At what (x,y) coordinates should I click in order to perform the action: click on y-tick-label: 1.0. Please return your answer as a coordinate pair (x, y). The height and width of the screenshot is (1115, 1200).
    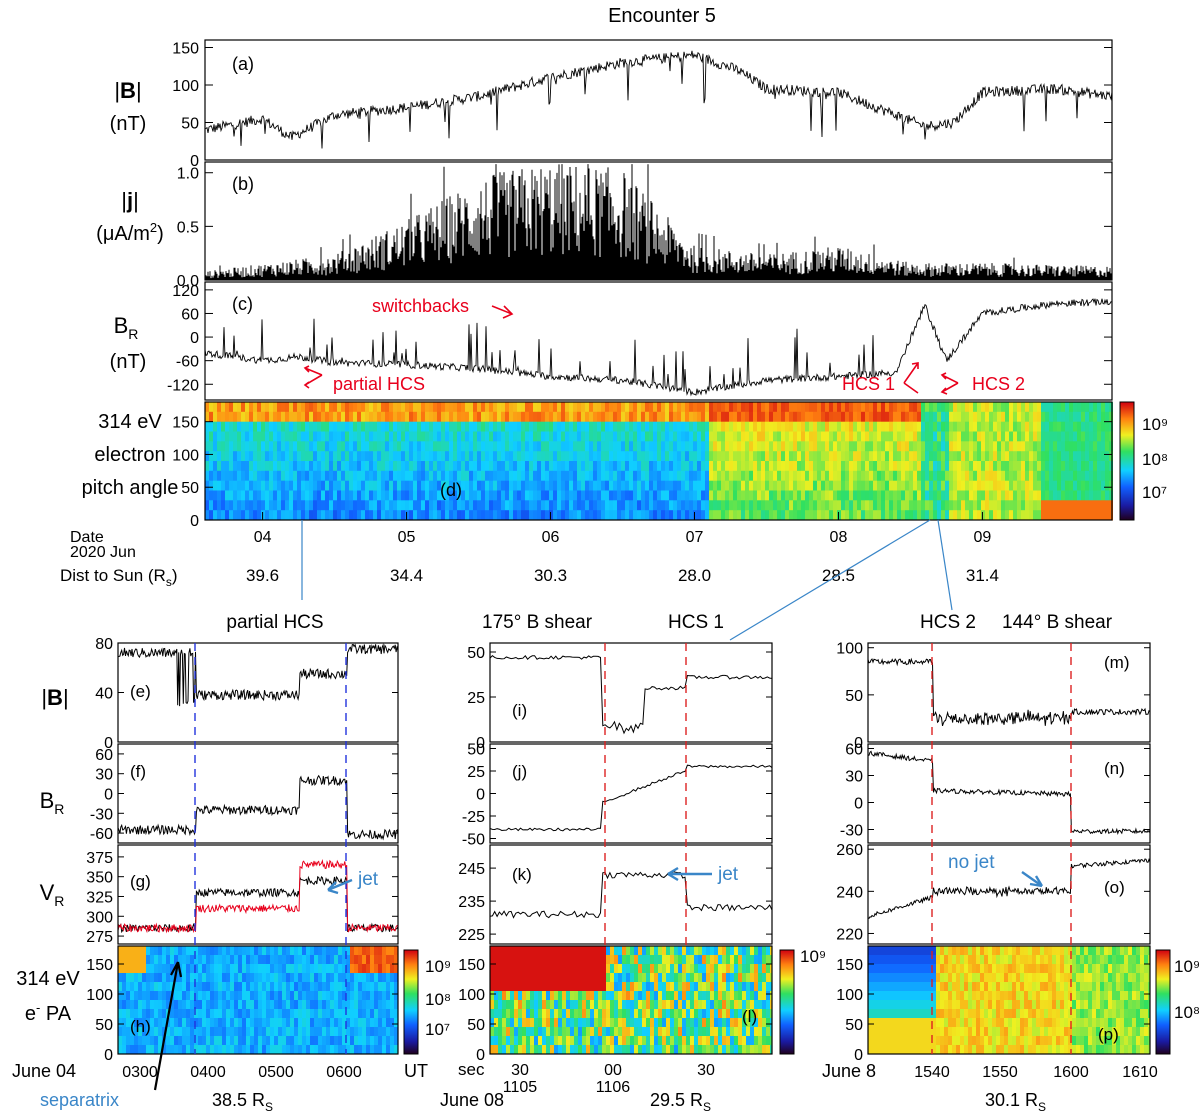
    Looking at the image, I should click on (188, 174).